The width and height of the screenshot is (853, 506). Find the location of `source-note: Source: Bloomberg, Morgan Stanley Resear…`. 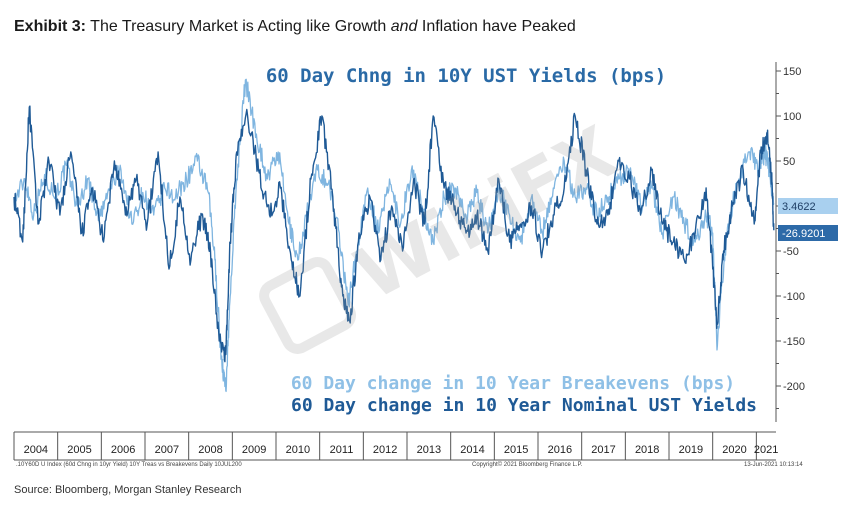

source-note: Source: Bloomberg, Morgan Stanley Resear… is located at coordinates (128, 490).